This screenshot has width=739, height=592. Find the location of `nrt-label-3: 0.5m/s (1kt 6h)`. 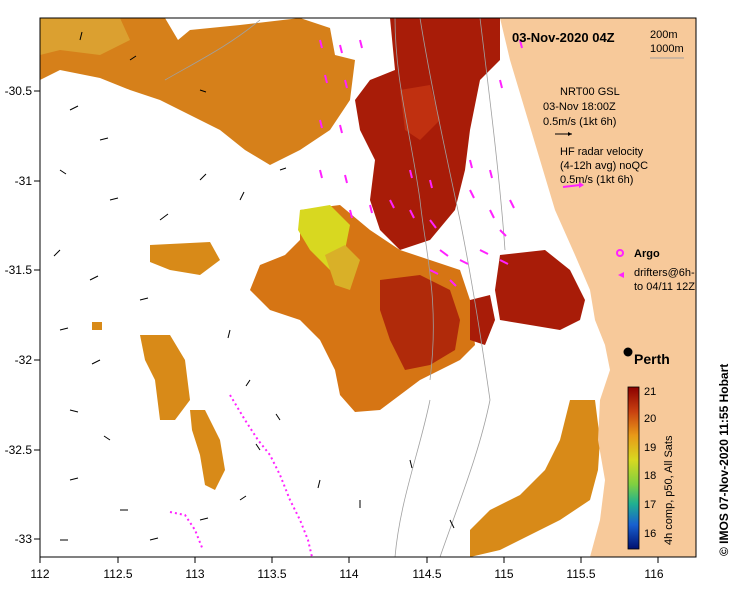

nrt-label-3: 0.5m/s (1kt 6h) is located at coordinates (579, 122).